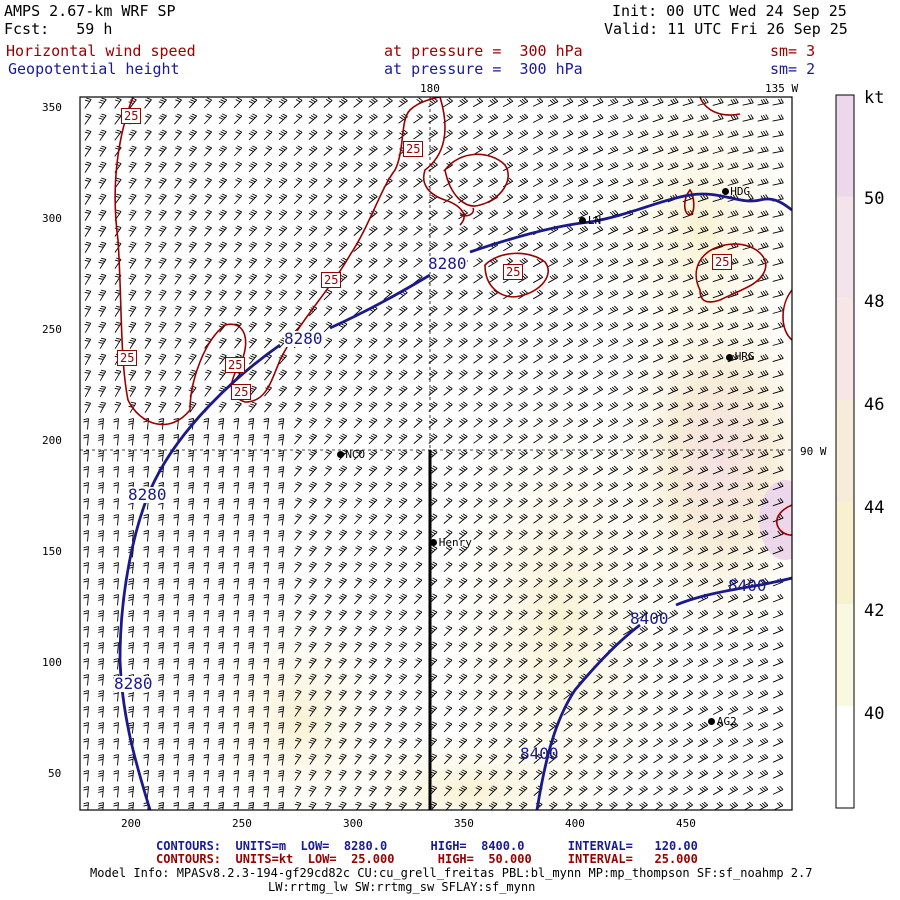 The width and height of the screenshot is (900, 900). Describe the element at coordinates (729, 11) in the screenshot. I see `init-time: Init: 00 UTC Wed 24 Sep 25` at that location.